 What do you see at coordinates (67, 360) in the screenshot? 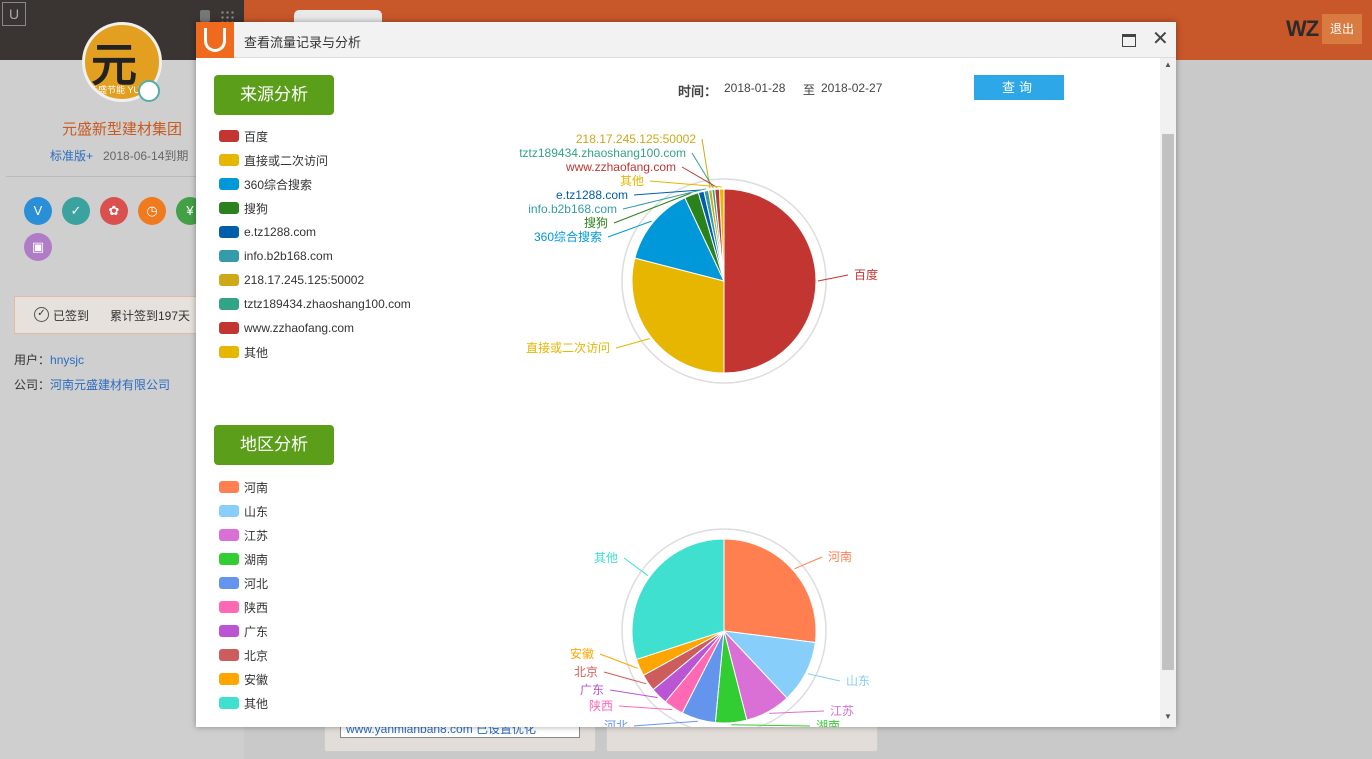
I see `user-value: hnysjc` at bounding box center [67, 360].